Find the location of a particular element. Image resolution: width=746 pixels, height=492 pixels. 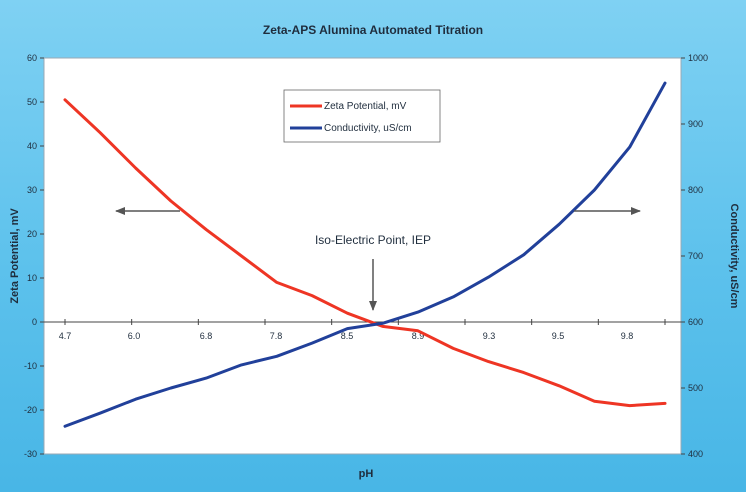

x-tick-label: 9.5 is located at coordinates (558, 336).